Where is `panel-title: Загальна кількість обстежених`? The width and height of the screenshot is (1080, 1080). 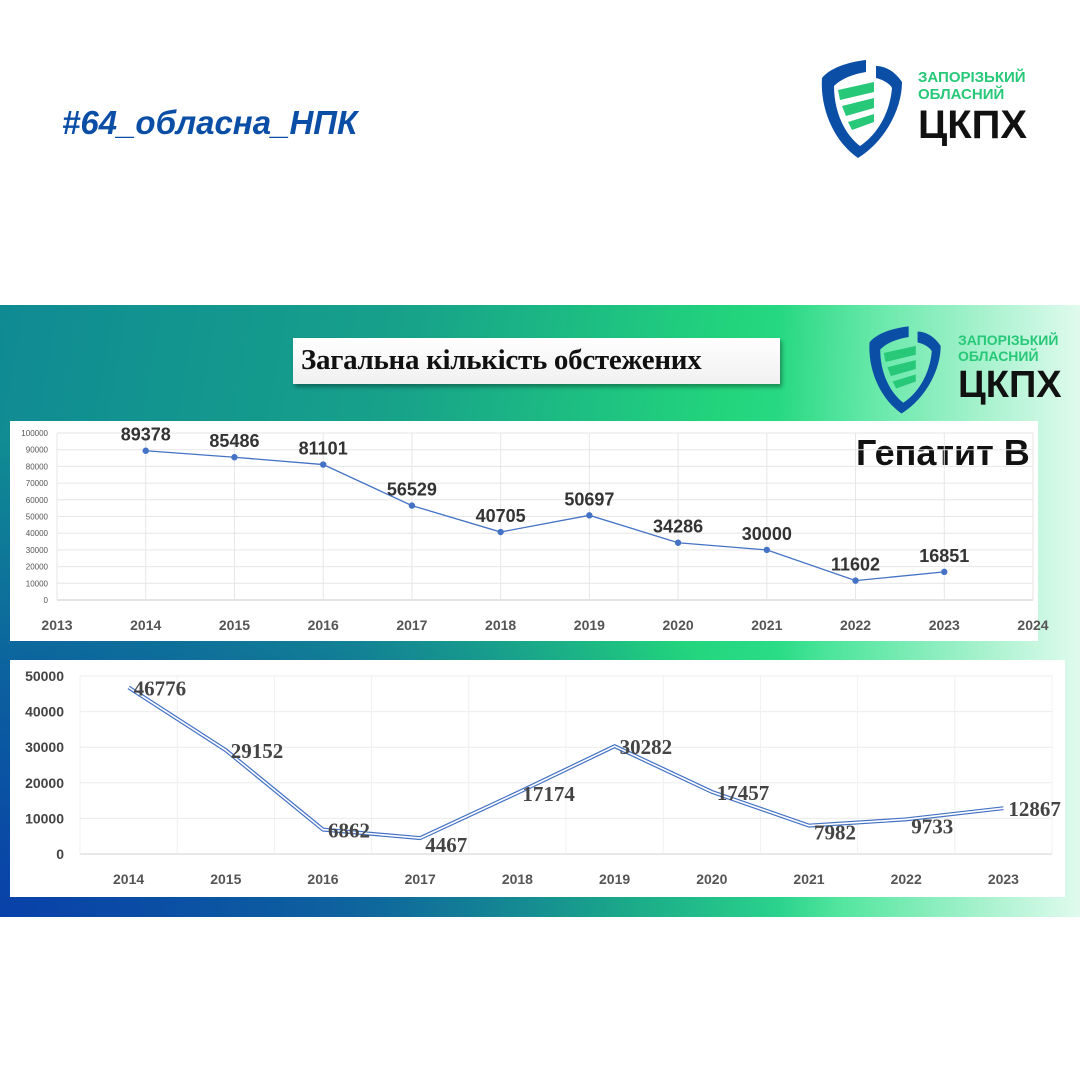 panel-title: Загальна кількість обстежених is located at coordinates (501, 360).